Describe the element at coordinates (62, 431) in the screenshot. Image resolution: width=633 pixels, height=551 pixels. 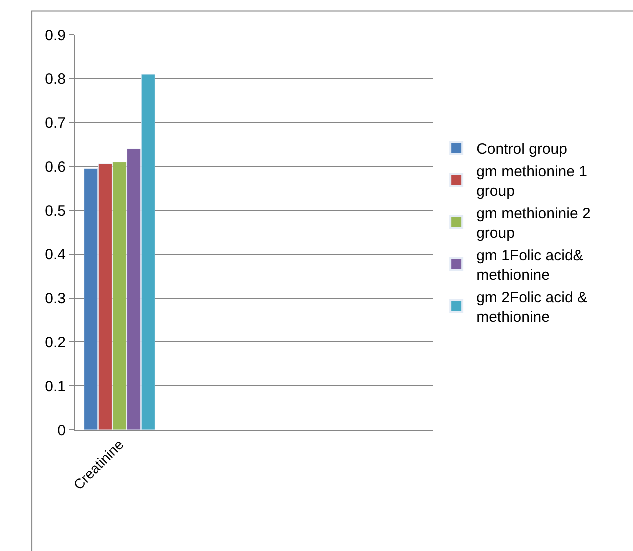
I see `y-tick-label: 0` at that location.